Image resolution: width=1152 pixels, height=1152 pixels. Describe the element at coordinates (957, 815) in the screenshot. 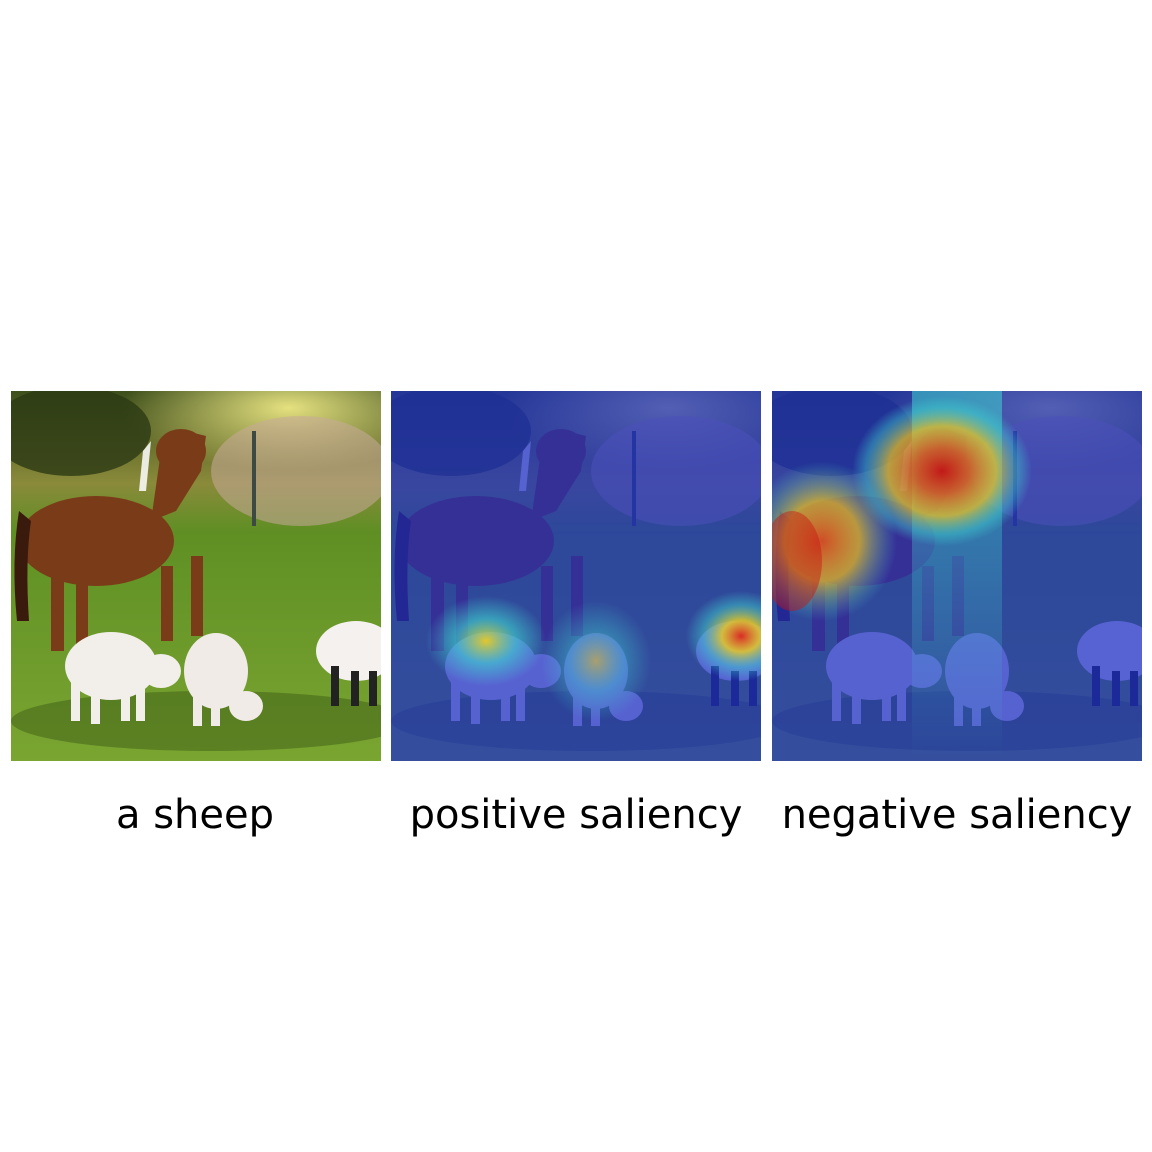

I see `caption-negative-saliency: negative saliency` at that location.